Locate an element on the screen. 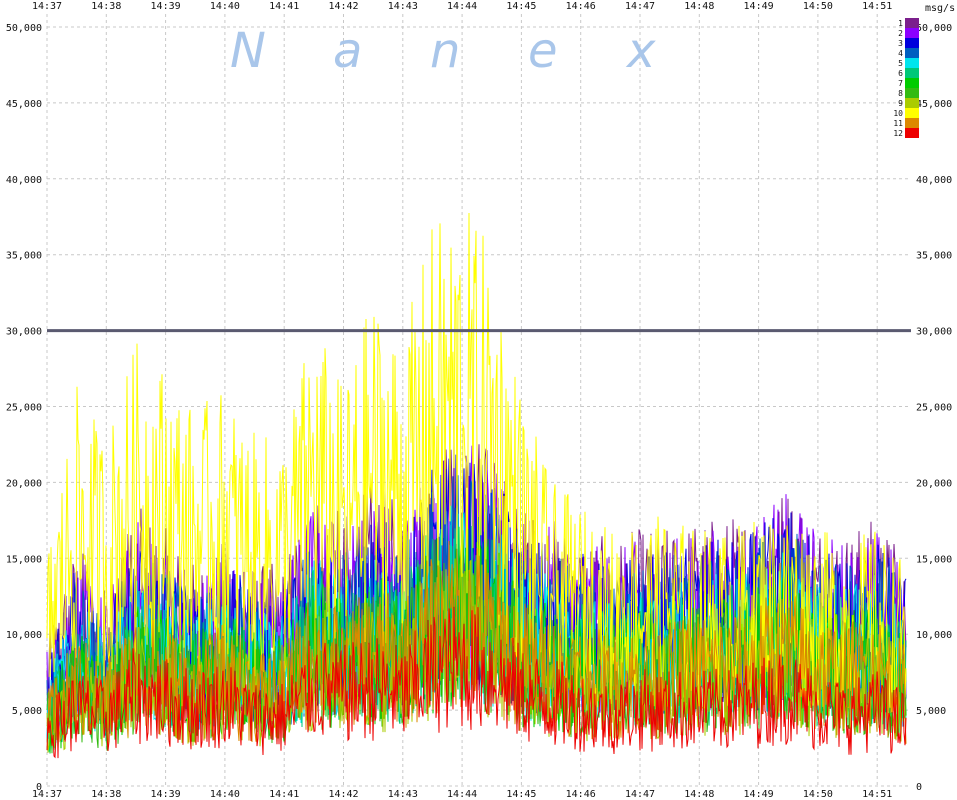 The image size is (957, 800). x-tick-label-top: 14:44 is located at coordinates (462, 6).